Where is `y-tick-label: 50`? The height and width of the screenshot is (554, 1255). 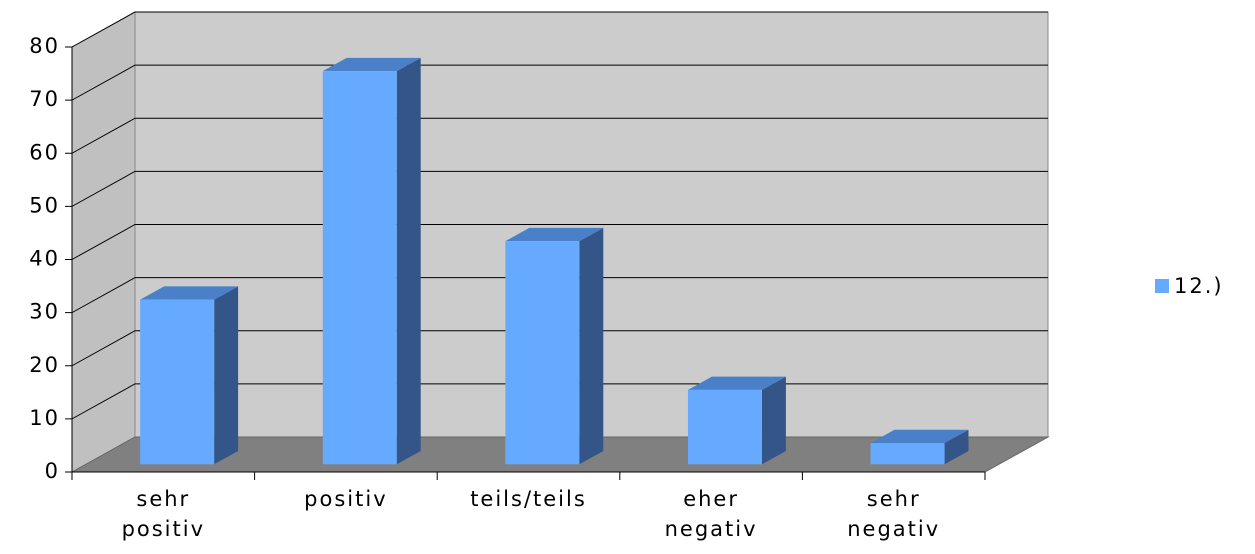 y-tick-label: 50 is located at coordinates (44, 205).